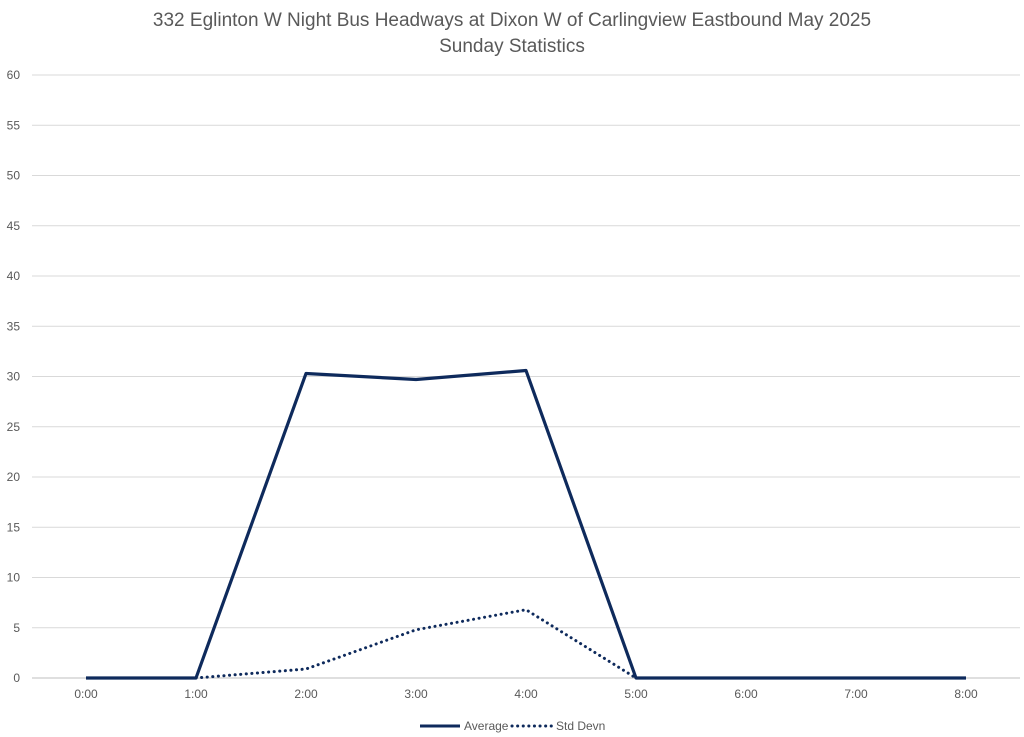 The height and width of the screenshot is (737, 1024). Describe the element at coordinates (306, 694) in the screenshot. I see `x-tick-label-2-00: 2:00` at that location.